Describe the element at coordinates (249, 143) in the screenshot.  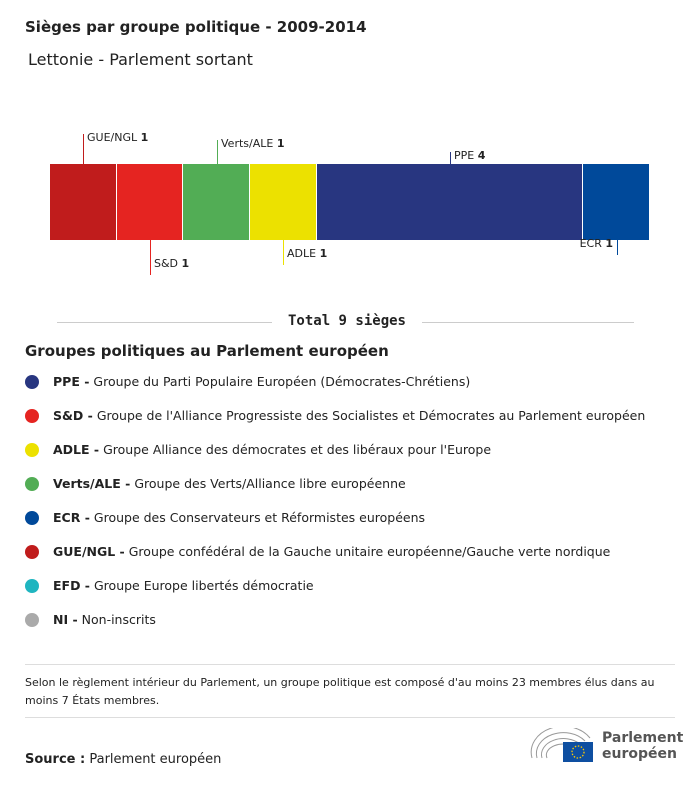
I see `data-label-name: Verts/ALE` at that location.